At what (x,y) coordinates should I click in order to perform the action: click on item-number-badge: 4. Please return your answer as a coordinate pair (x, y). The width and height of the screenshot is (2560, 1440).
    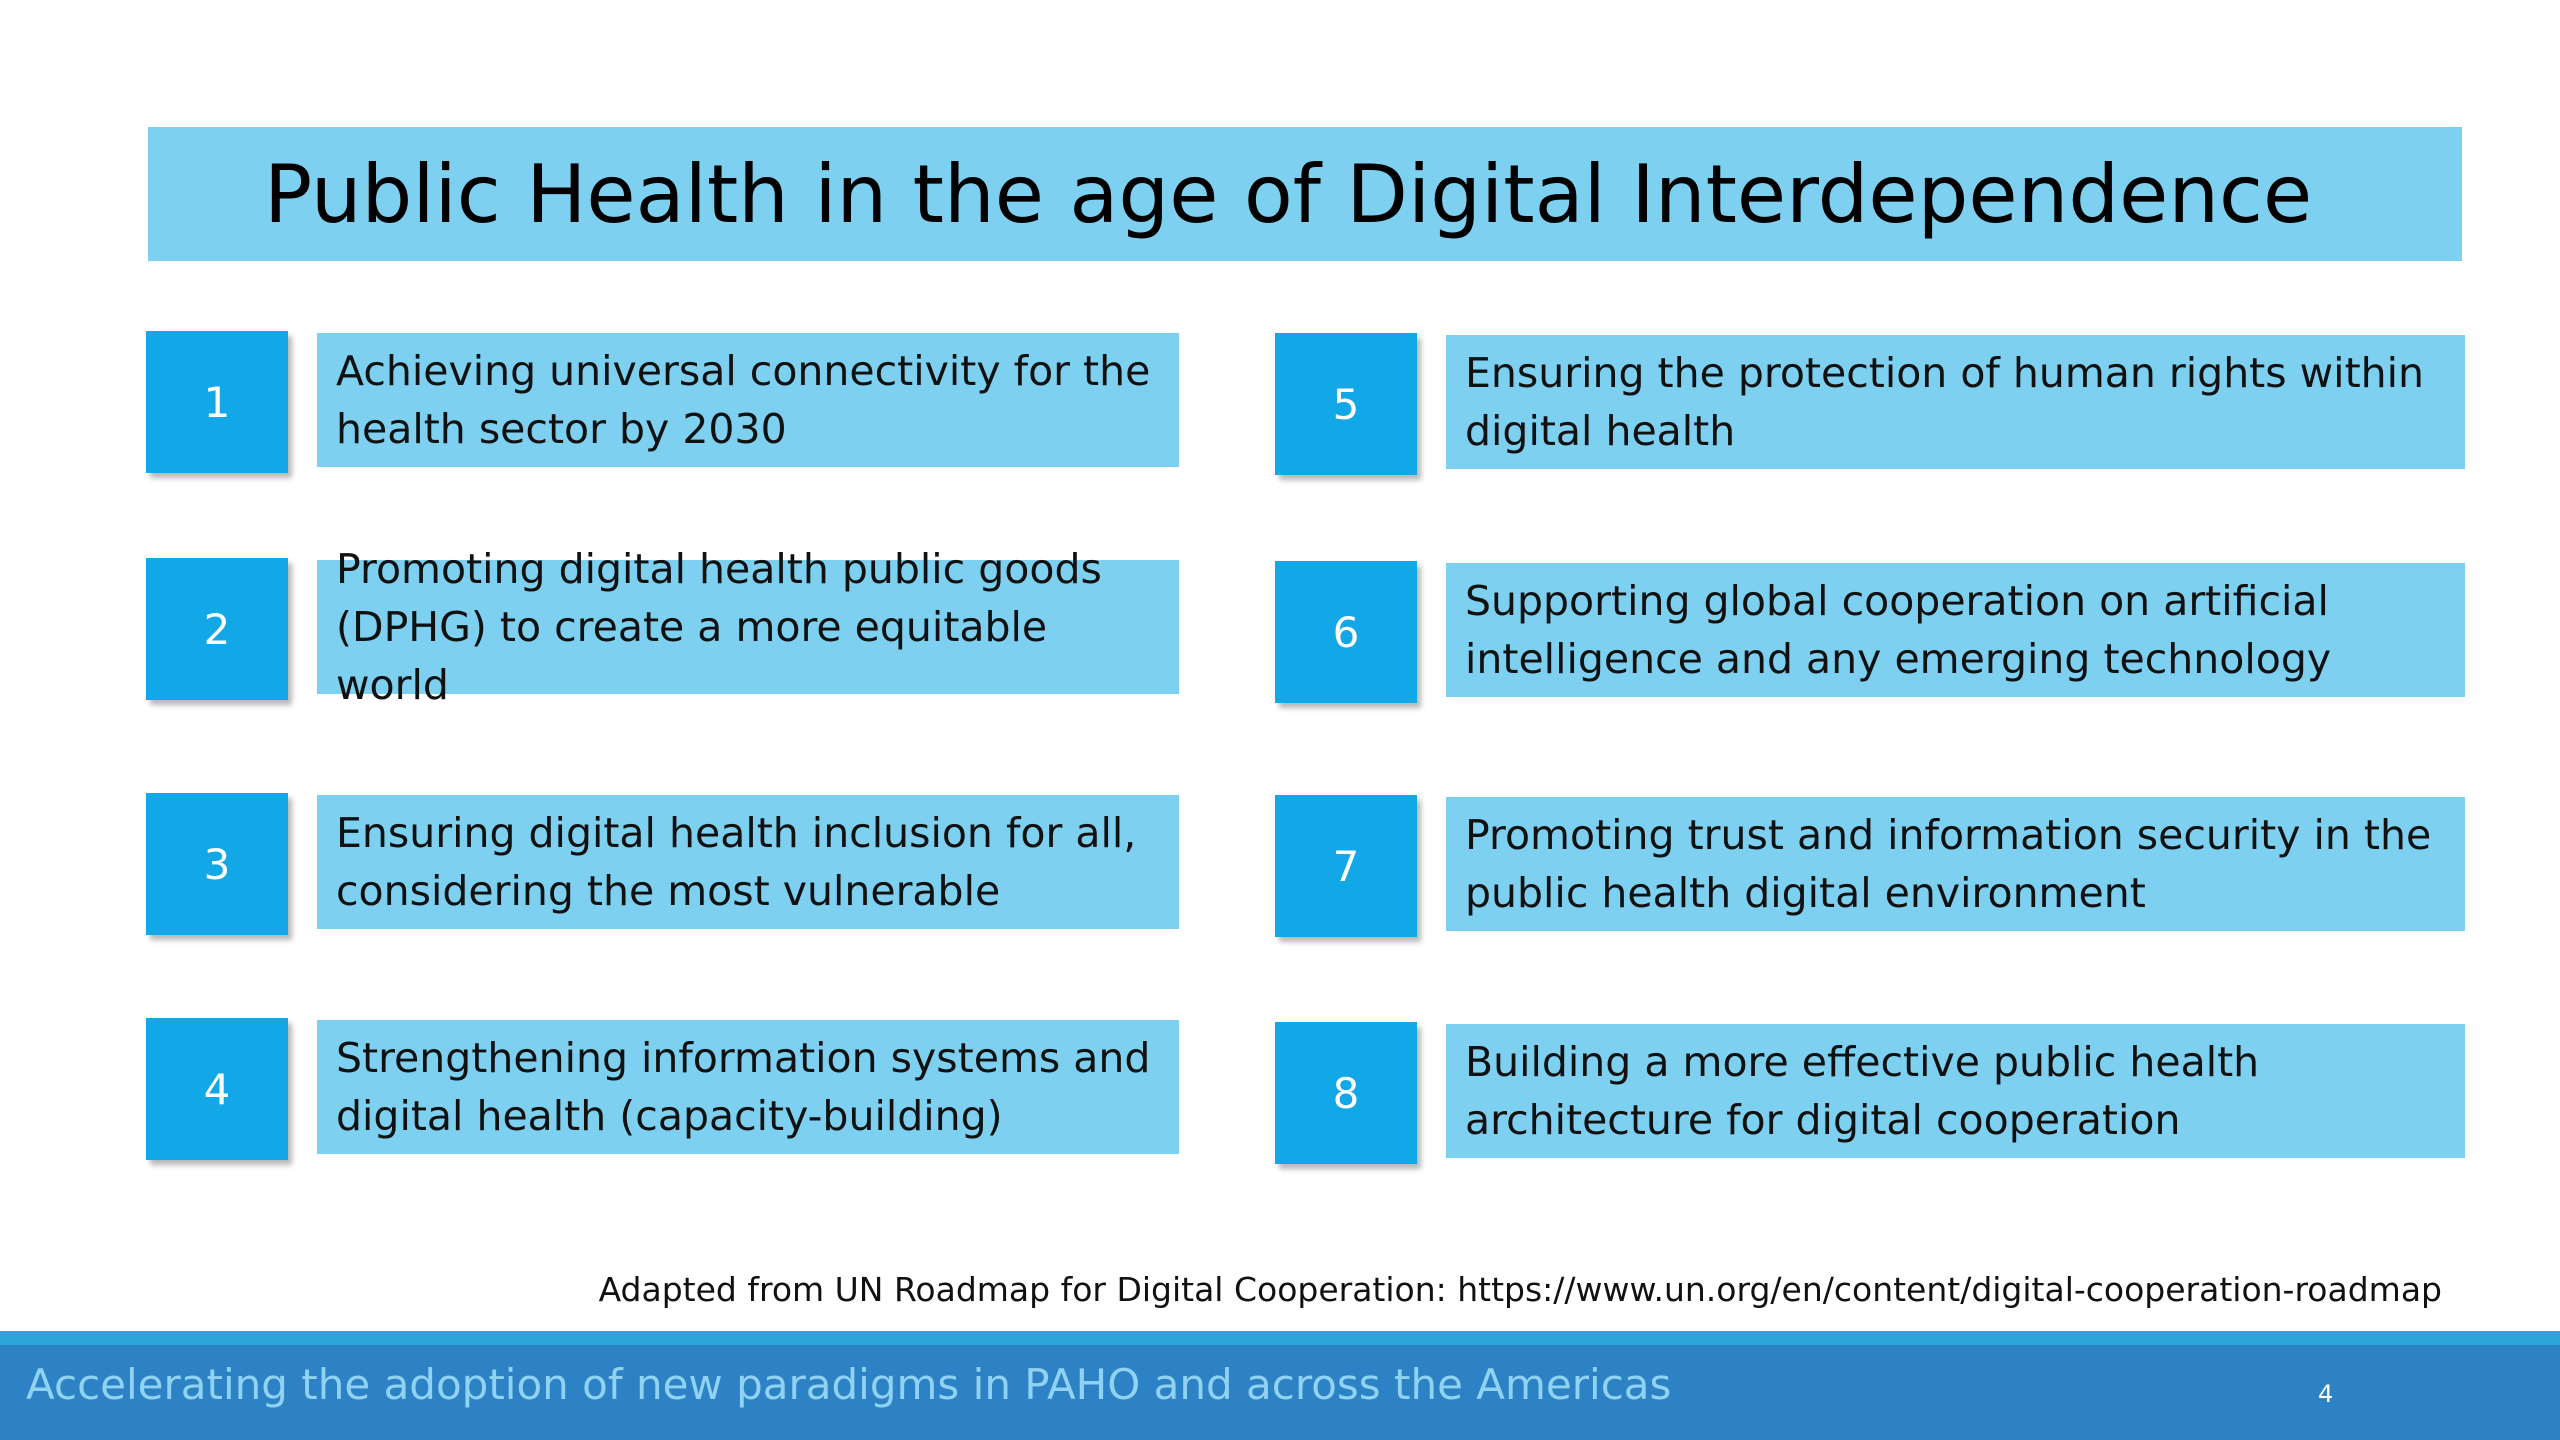
    Looking at the image, I should click on (217, 1089).